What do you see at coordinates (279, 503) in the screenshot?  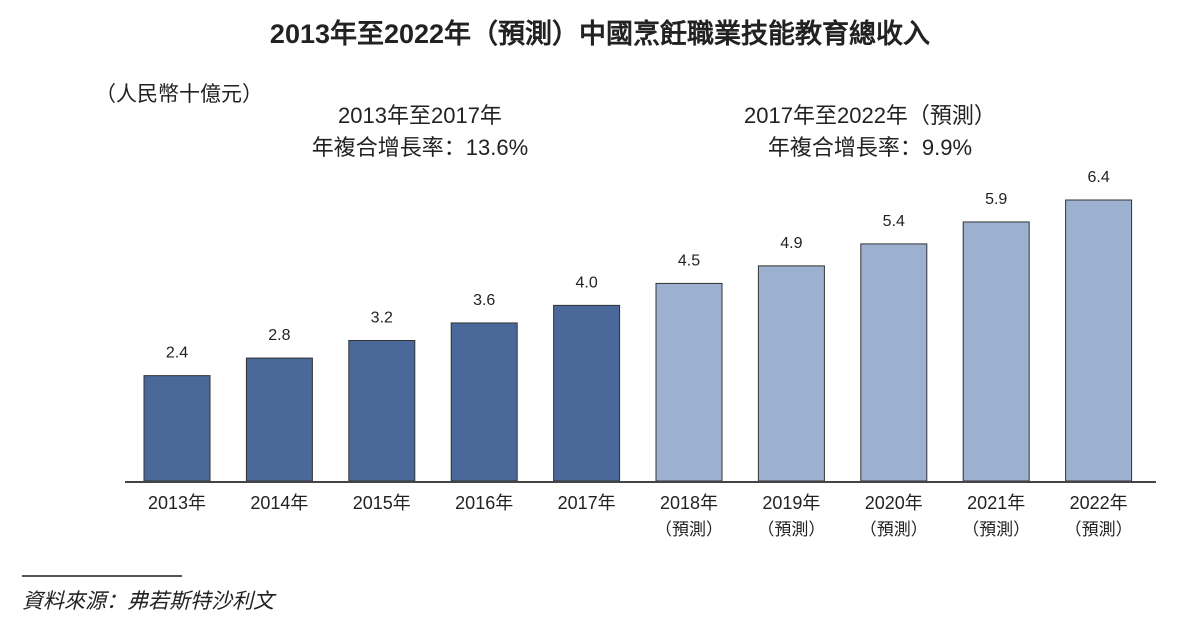 I see `x-tick-label: 2014年` at bounding box center [279, 503].